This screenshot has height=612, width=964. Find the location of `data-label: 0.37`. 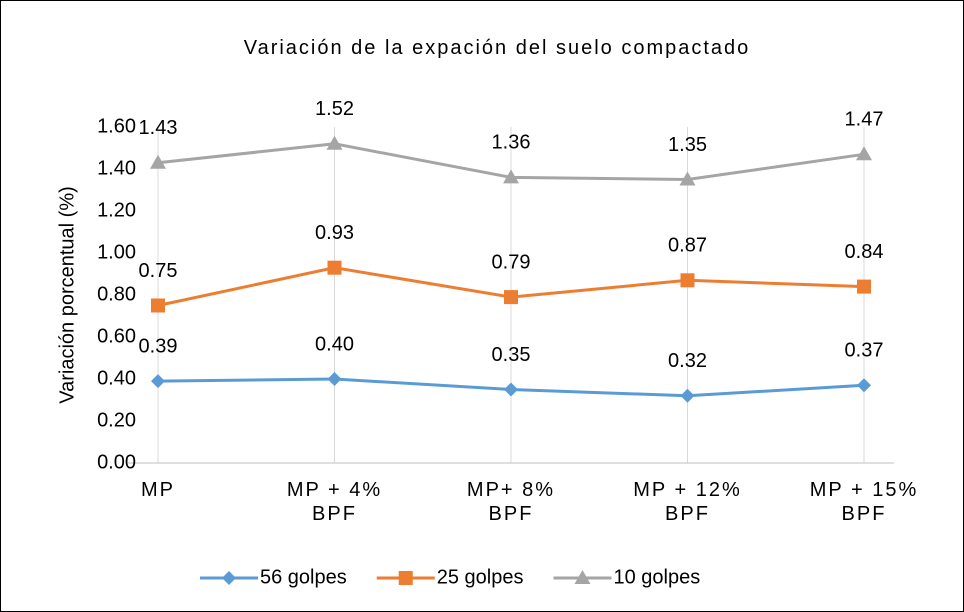

data-label: 0.37 is located at coordinates (864, 351).